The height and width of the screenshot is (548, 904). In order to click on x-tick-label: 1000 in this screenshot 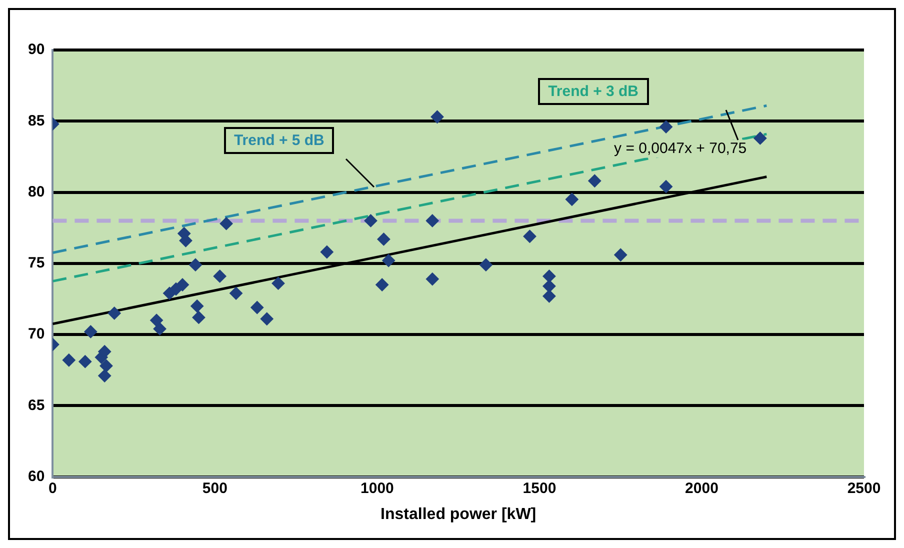, I will do `click(377, 488)`.